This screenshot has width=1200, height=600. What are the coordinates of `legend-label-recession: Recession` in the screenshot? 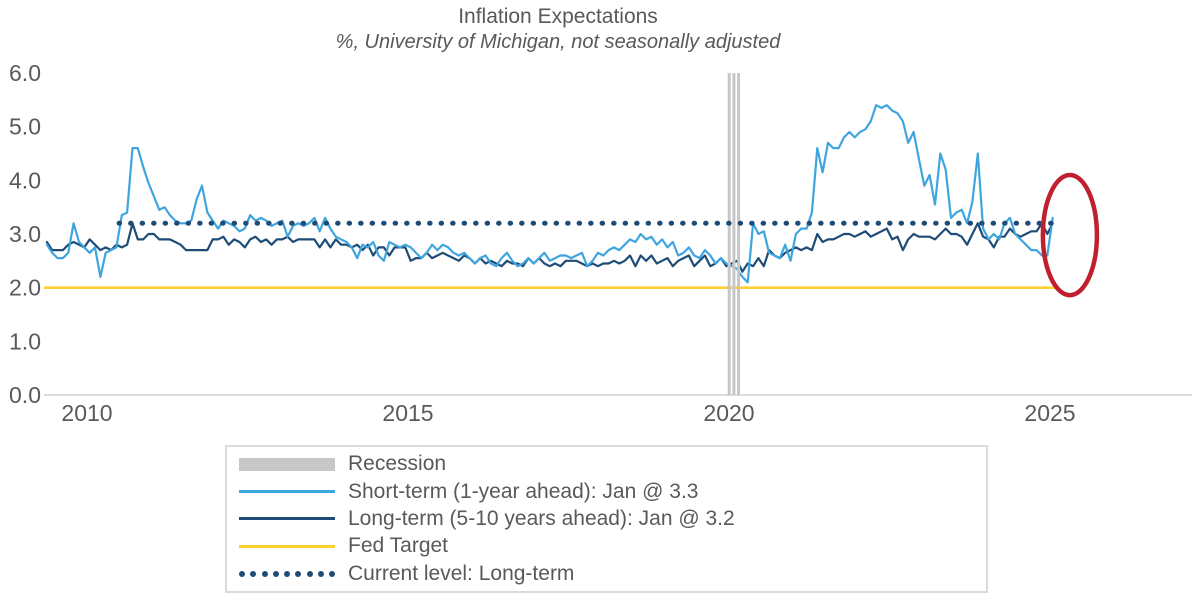 It's located at (397, 464).